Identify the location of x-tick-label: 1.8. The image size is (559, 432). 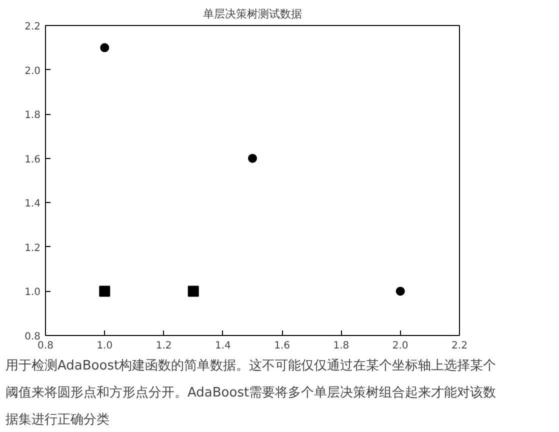
(341, 346).